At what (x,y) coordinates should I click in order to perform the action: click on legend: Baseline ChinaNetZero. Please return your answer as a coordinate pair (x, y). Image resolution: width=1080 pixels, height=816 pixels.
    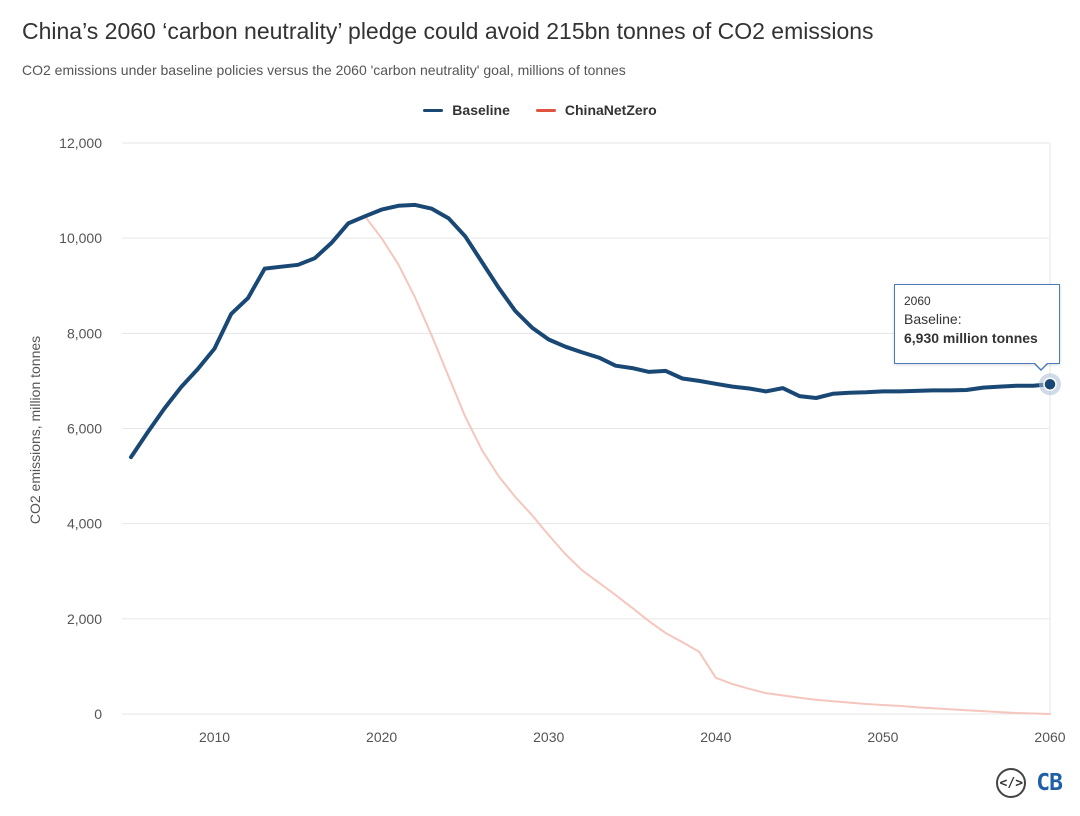
    Looking at the image, I should click on (540, 110).